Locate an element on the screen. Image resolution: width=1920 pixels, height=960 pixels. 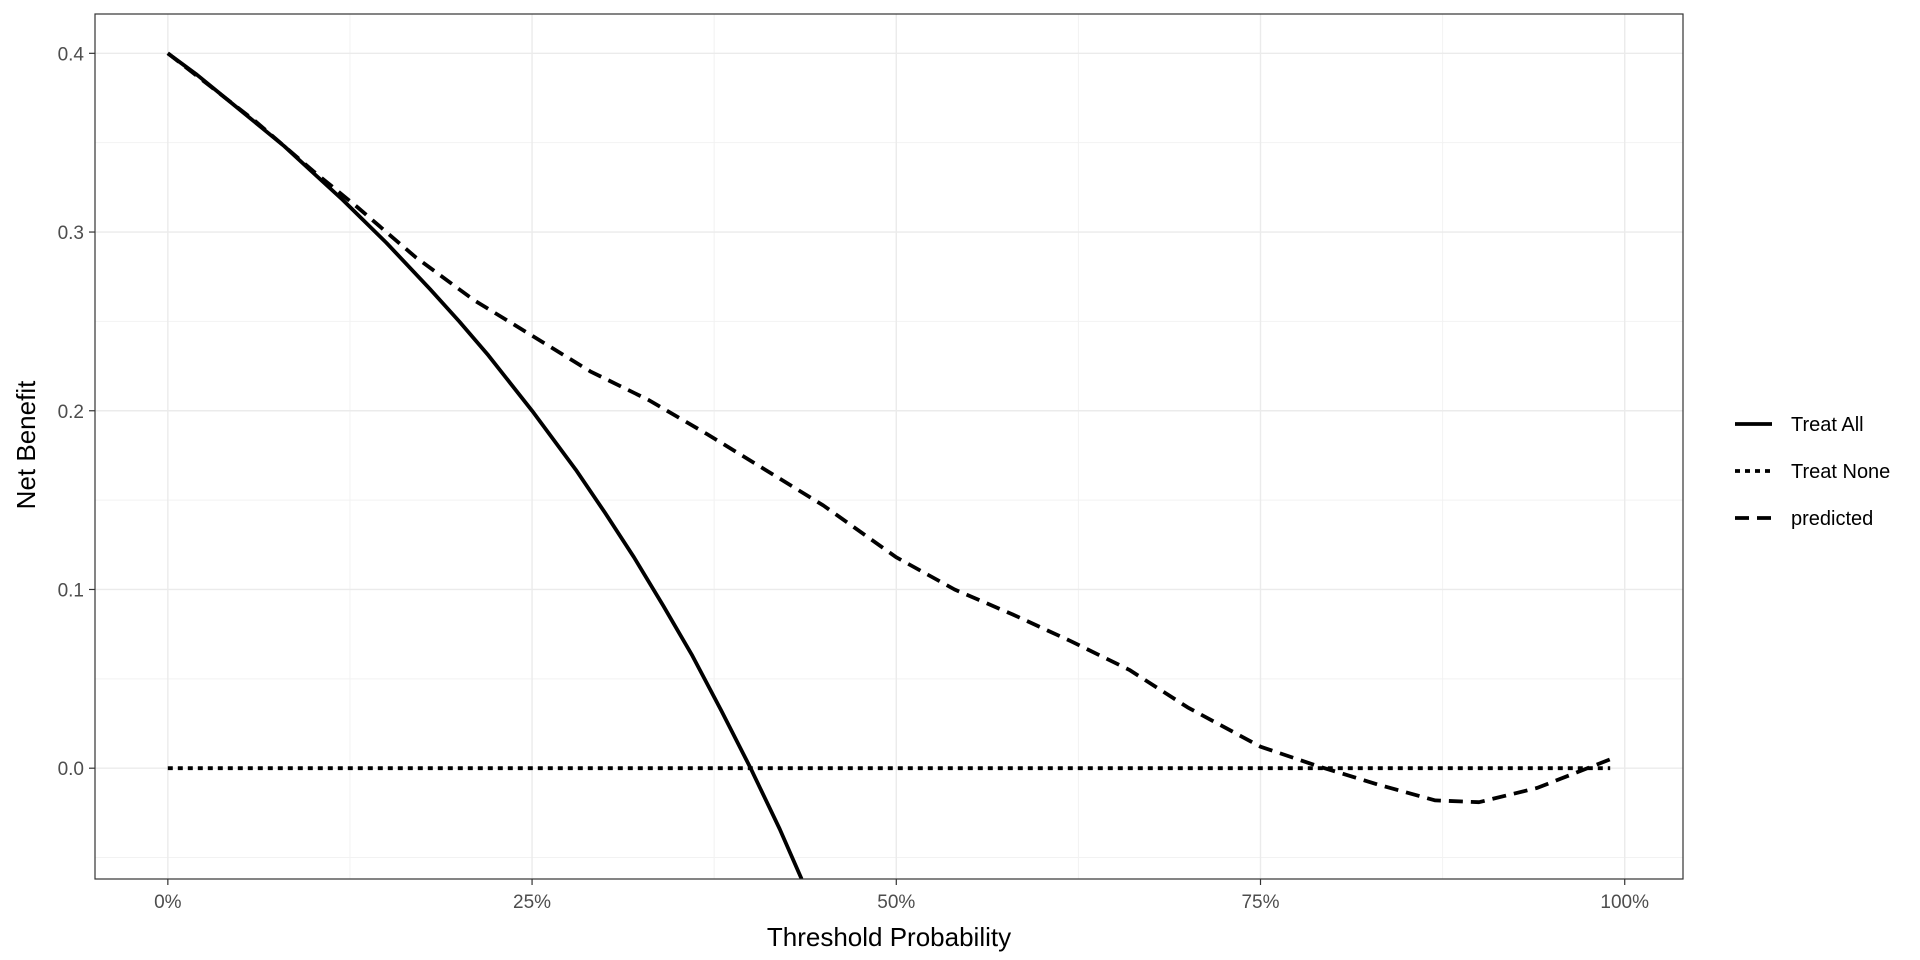
y-axis-ticks: 0.0 0.1 0.2 0.3 0.4 is located at coordinates (76, 412).